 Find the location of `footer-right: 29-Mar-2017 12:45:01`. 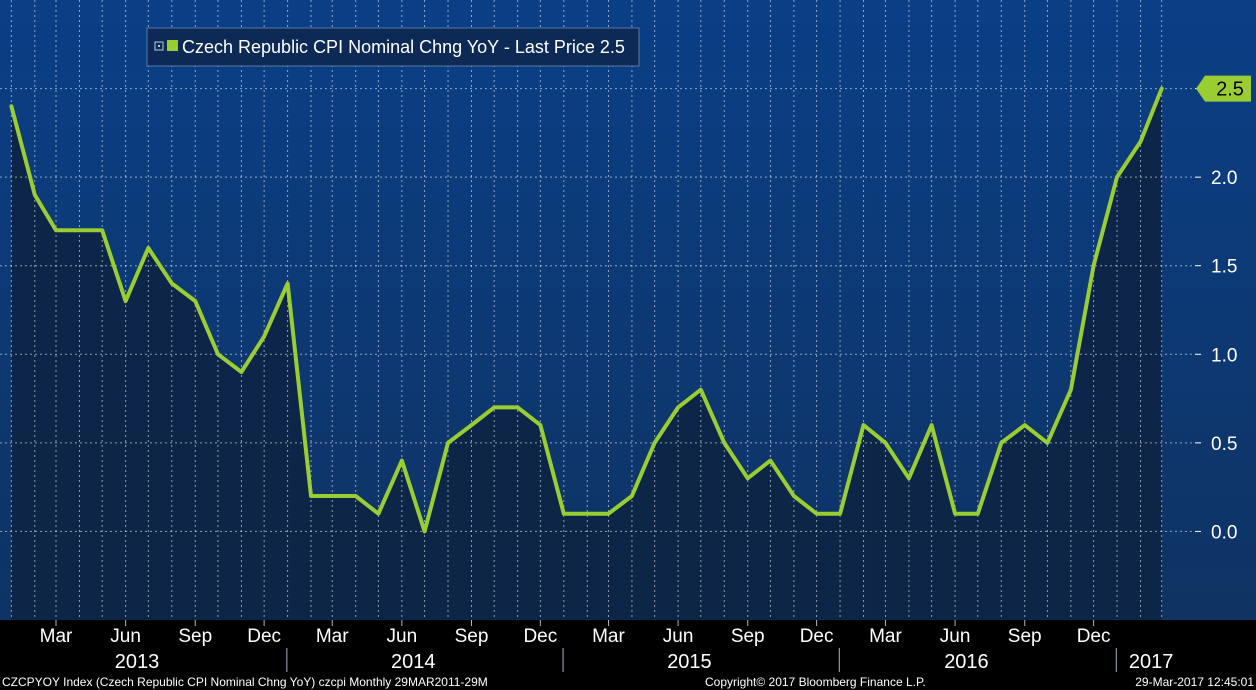

footer-right: 29-Mar-2017 12:45:01 is located at coordinates (1194, 682).